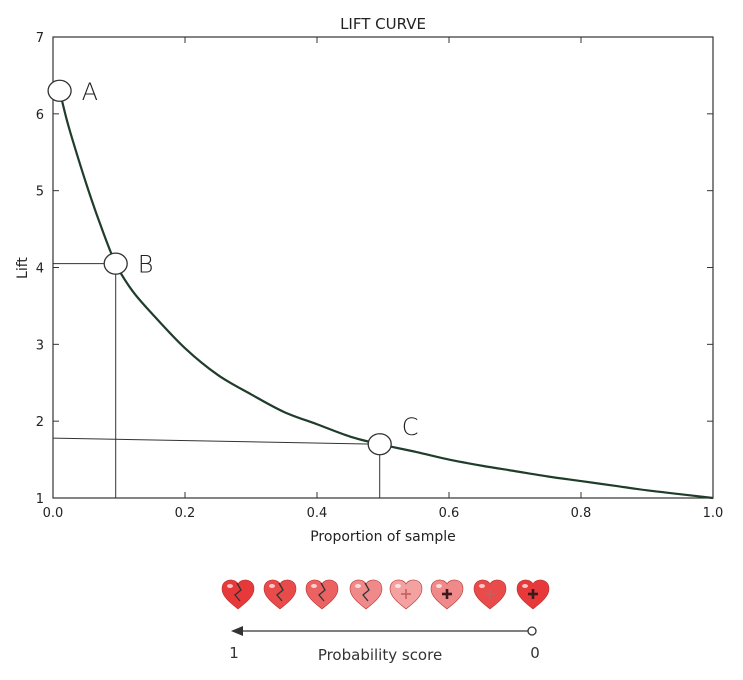  I want to click on probability-arrow, so click(384, 631).